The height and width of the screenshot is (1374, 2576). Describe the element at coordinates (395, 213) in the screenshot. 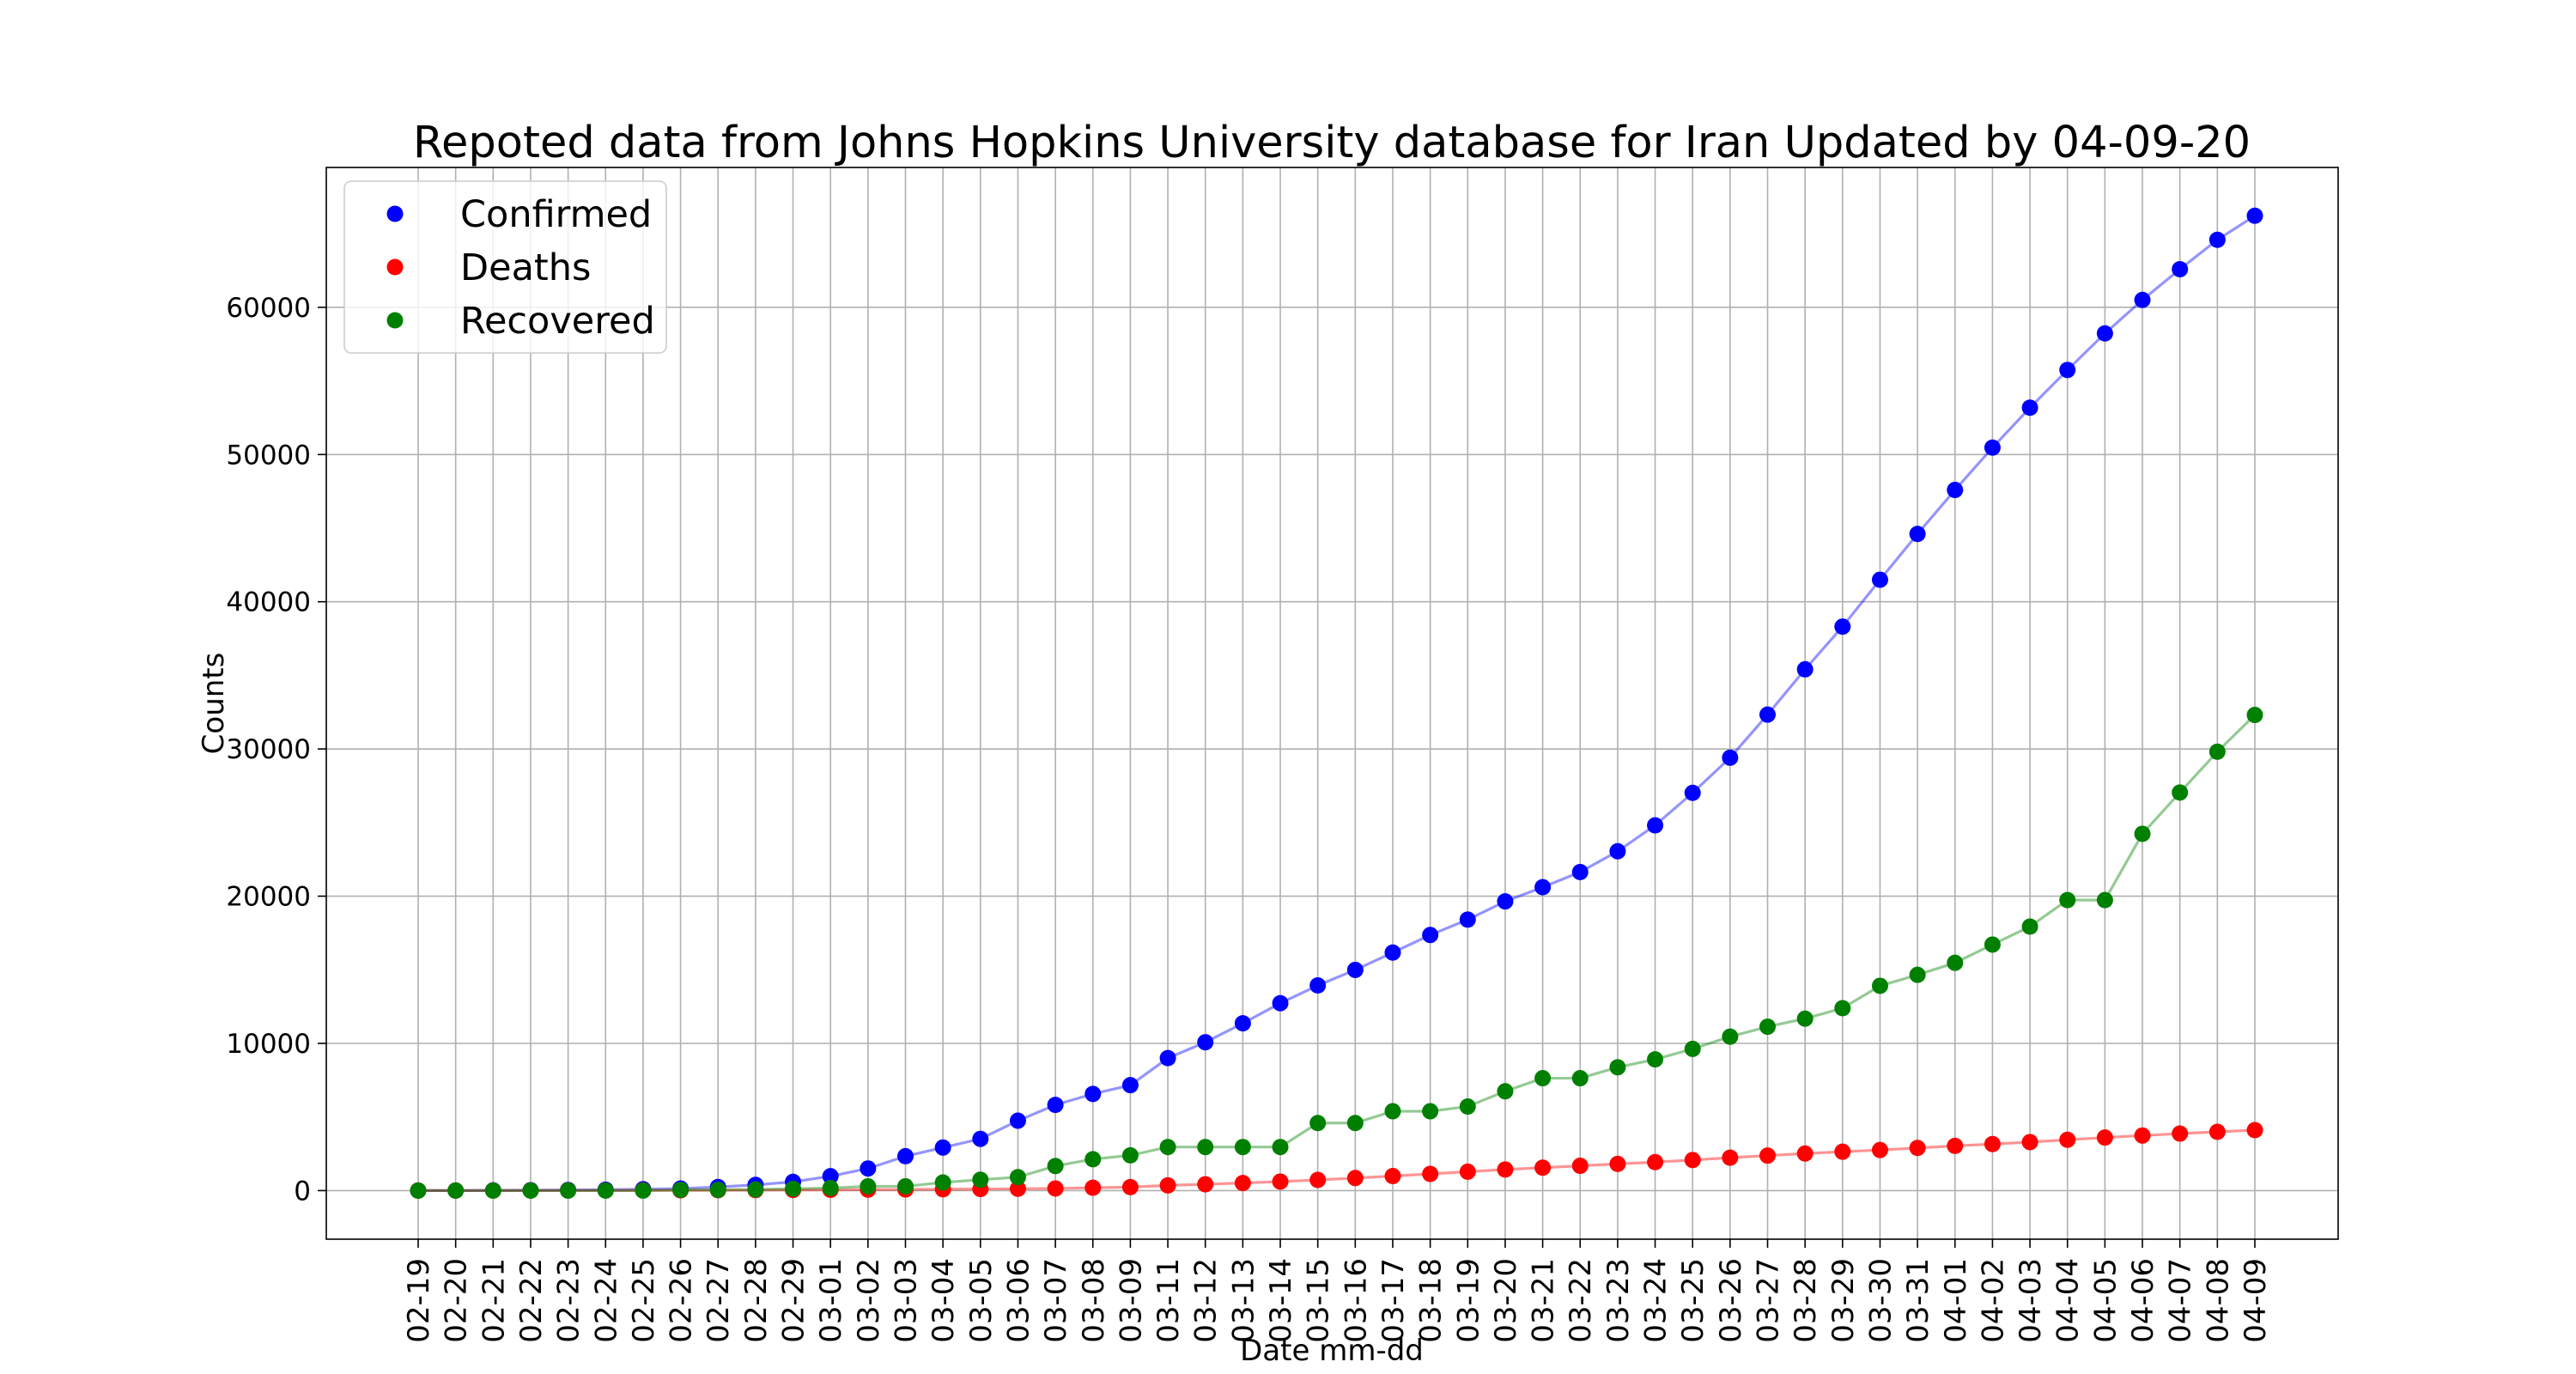

I see `legend-marker-confirmed` at that location.